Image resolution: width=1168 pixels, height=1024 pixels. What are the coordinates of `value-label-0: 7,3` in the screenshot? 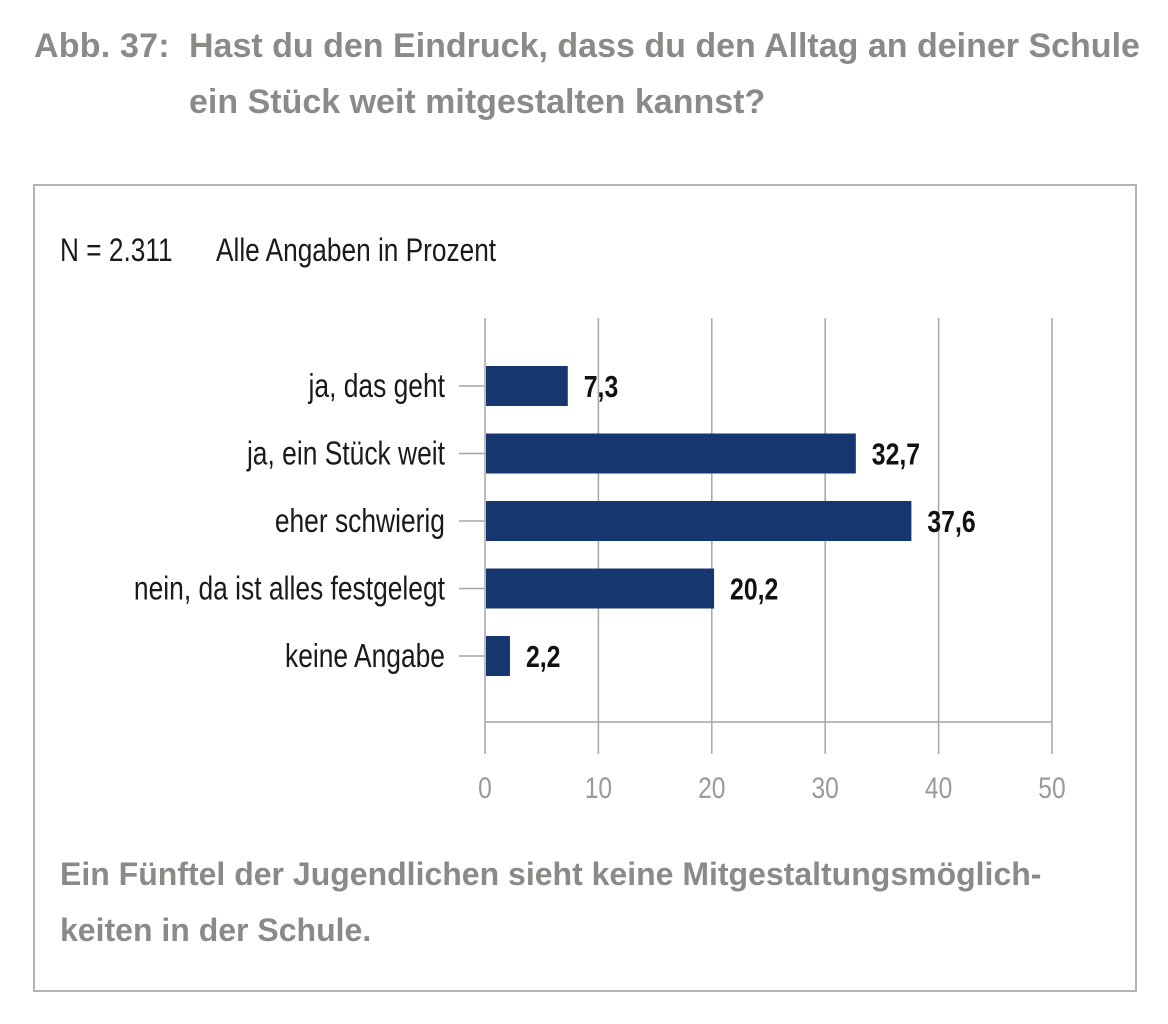 It's located at (601, 386).